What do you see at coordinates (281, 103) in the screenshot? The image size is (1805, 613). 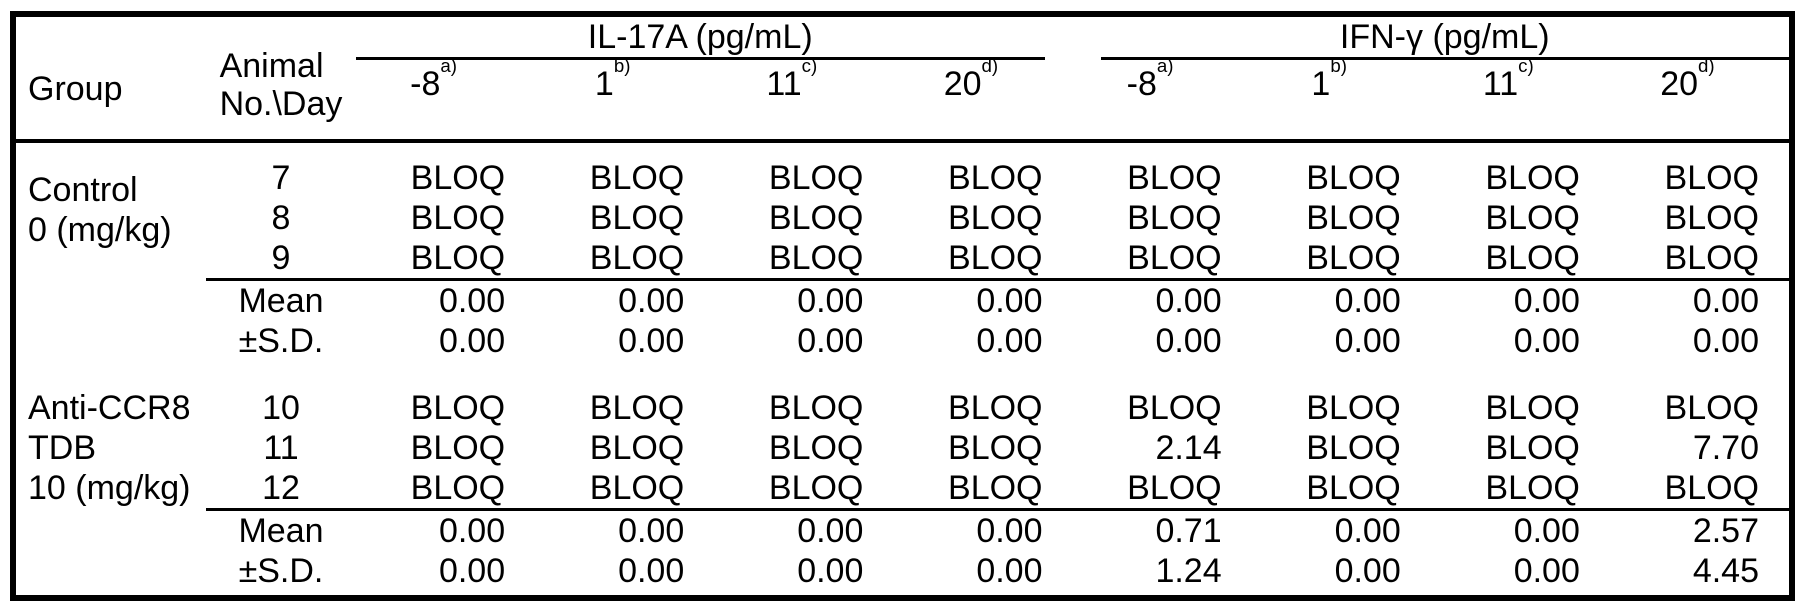 I see `animal-day-line2: No.\Day` at bounding box center [281, 103].